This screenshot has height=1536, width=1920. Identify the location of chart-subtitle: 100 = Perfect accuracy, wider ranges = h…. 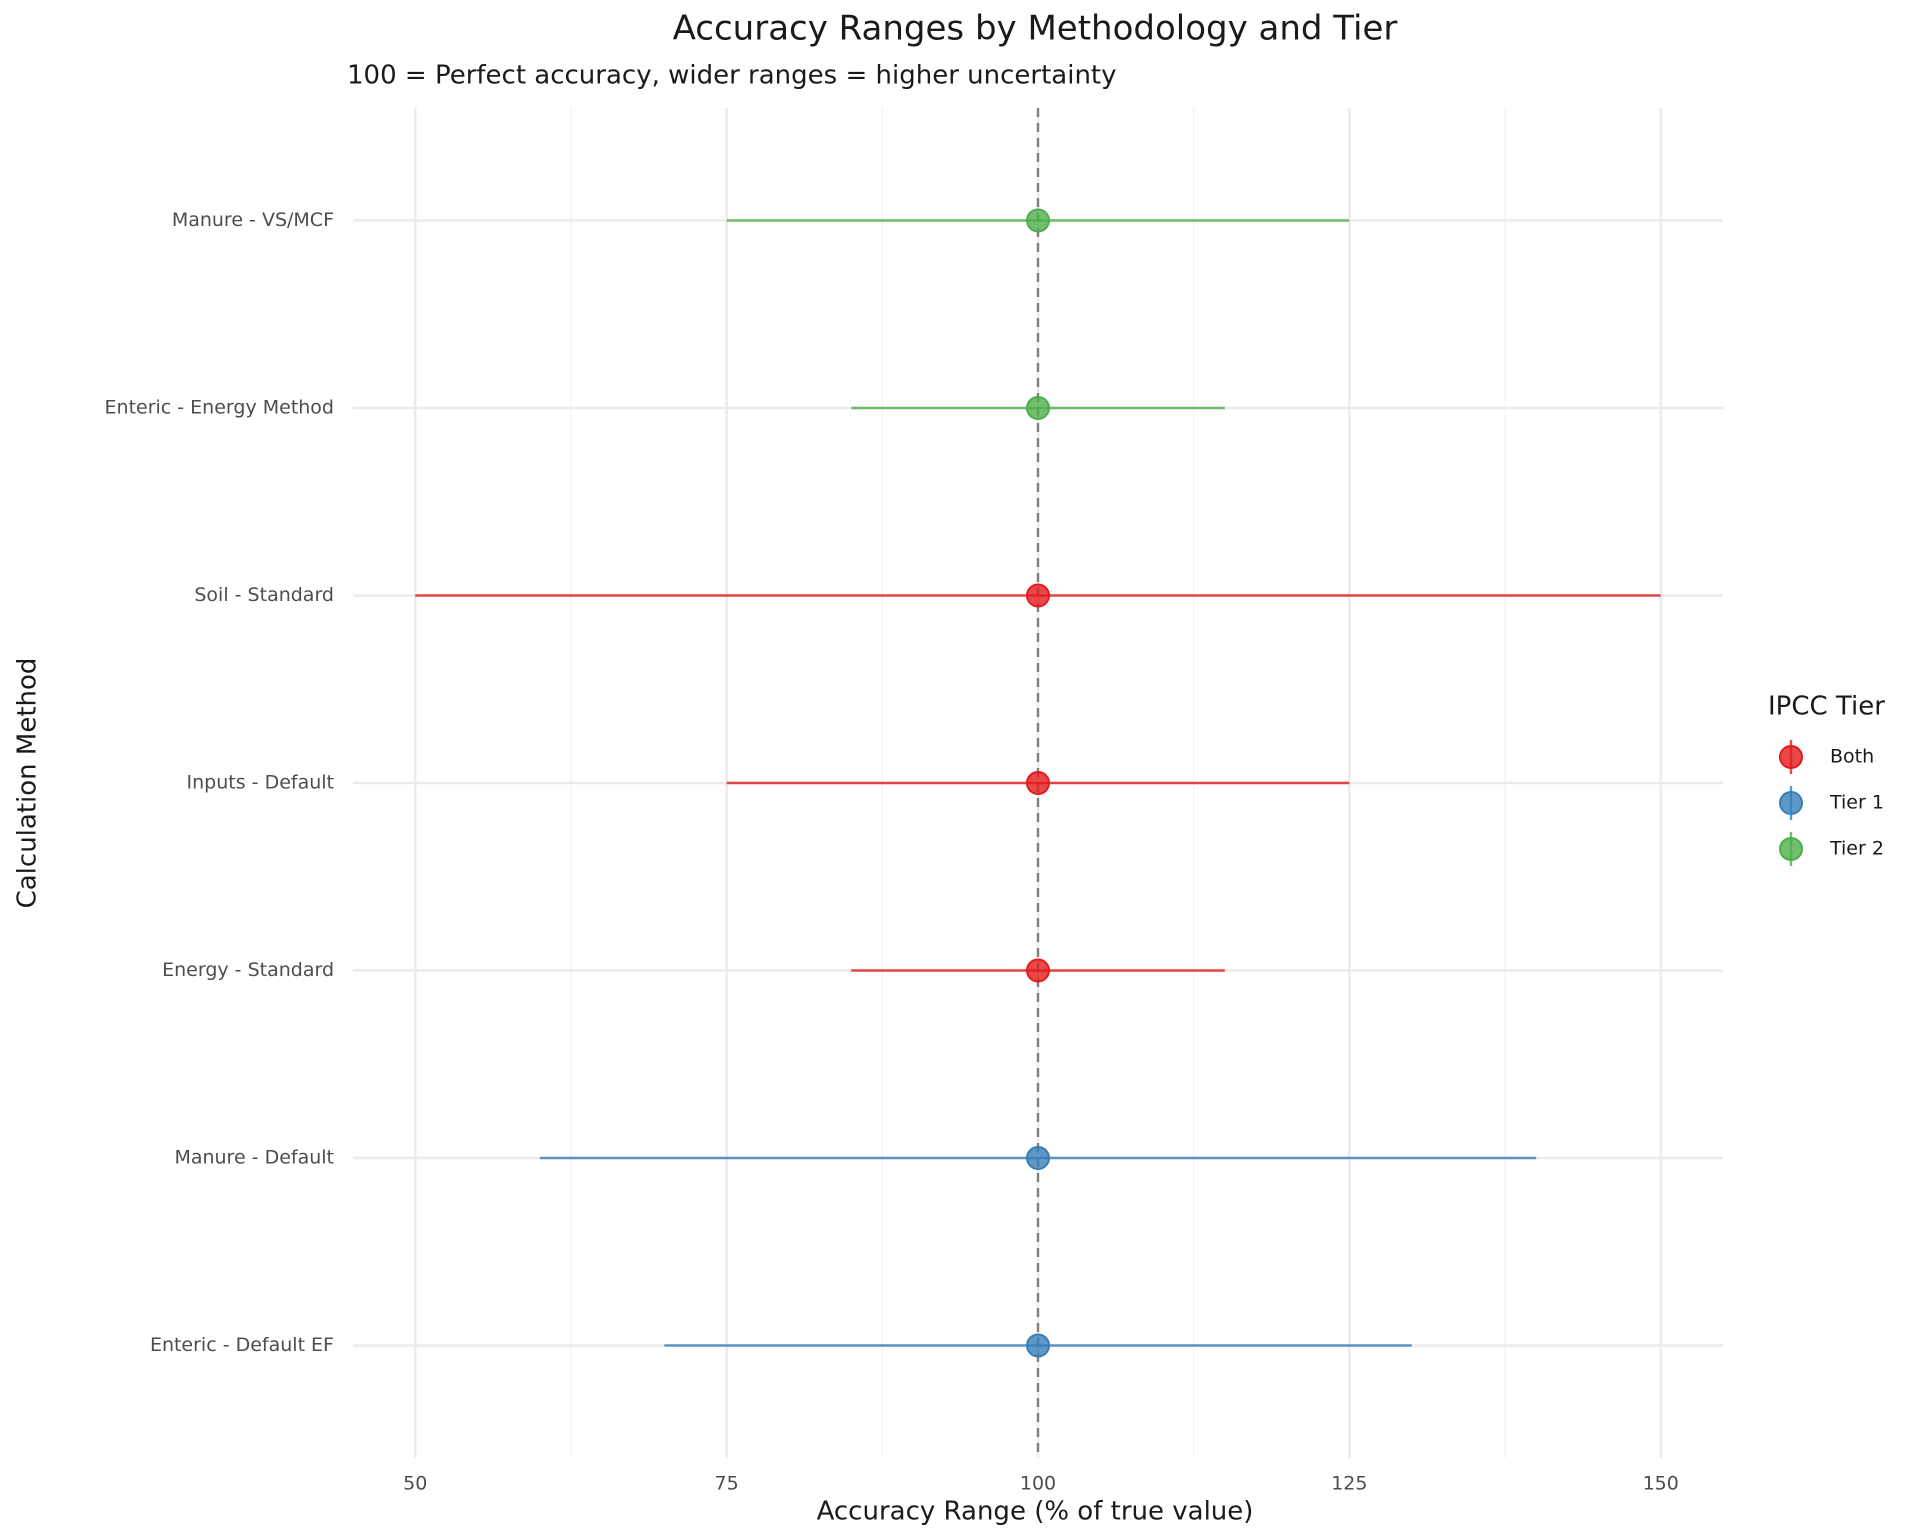
(732, 76).